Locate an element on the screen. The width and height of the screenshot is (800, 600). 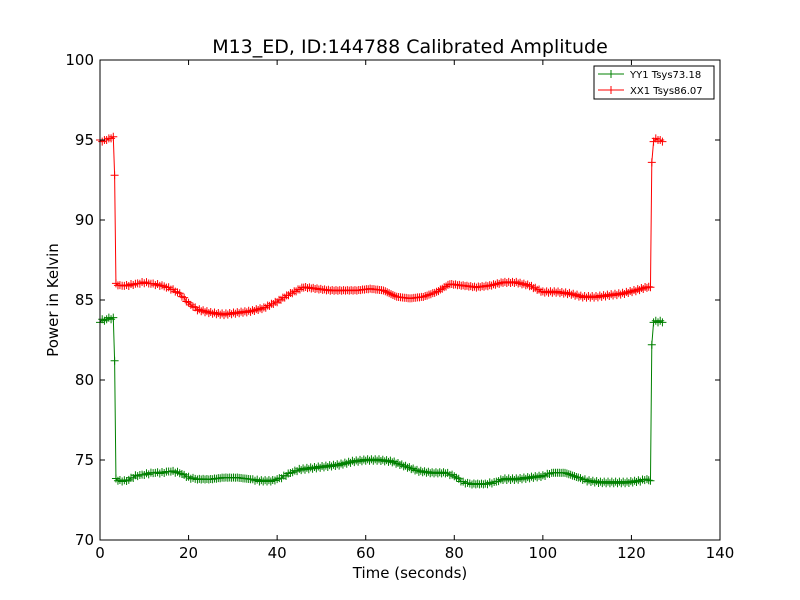
x-tick-label: 20 is located at coordinates (188, 553).